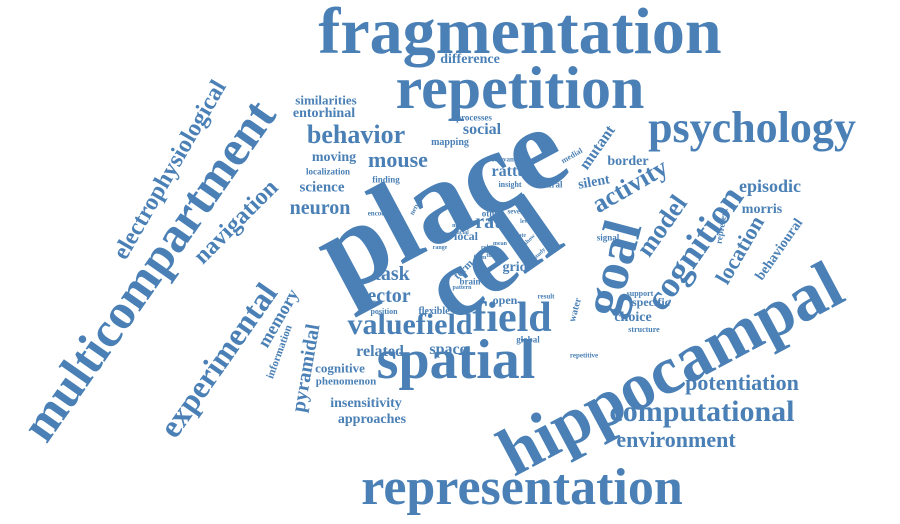 Image resolution: width=900 pixels, height=524 pixels. What do you see at coordinates (510, 184) in the screenshot?
I see `word: insight` at bounding box center [510, 184].